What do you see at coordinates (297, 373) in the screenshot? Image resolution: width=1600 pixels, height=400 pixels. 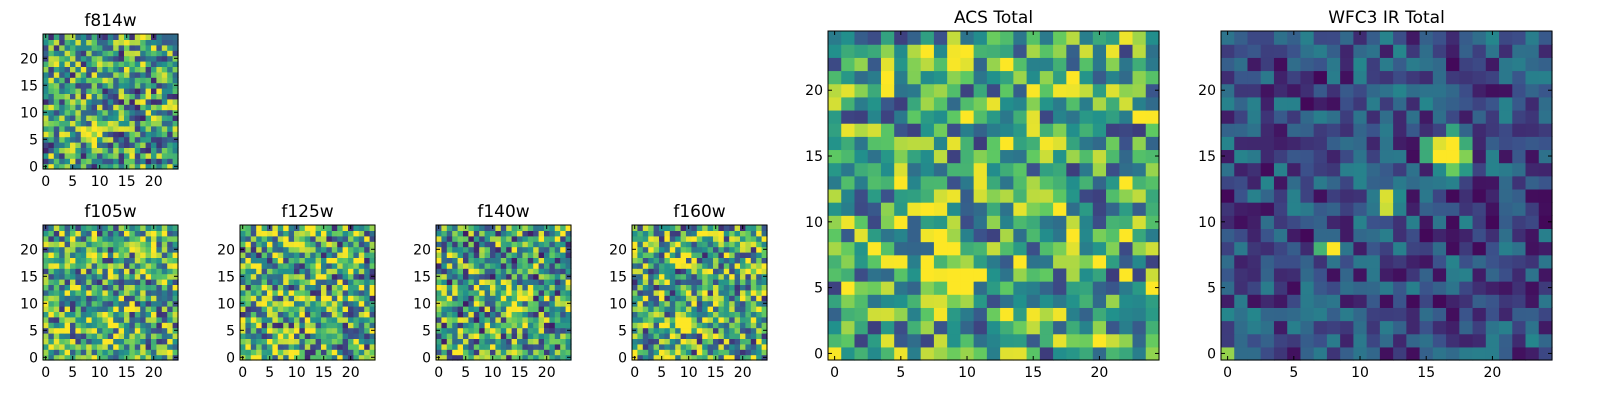 I see `x-tick-label: 10` at bounding box center [297, 373].